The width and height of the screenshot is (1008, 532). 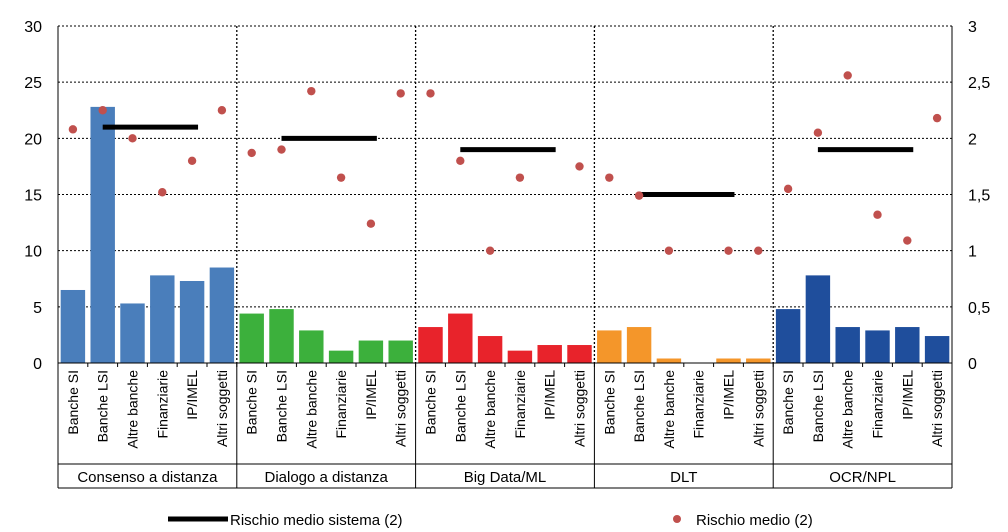 I want to click on right-tick-label: 1,5, so click(x=979, y=196).